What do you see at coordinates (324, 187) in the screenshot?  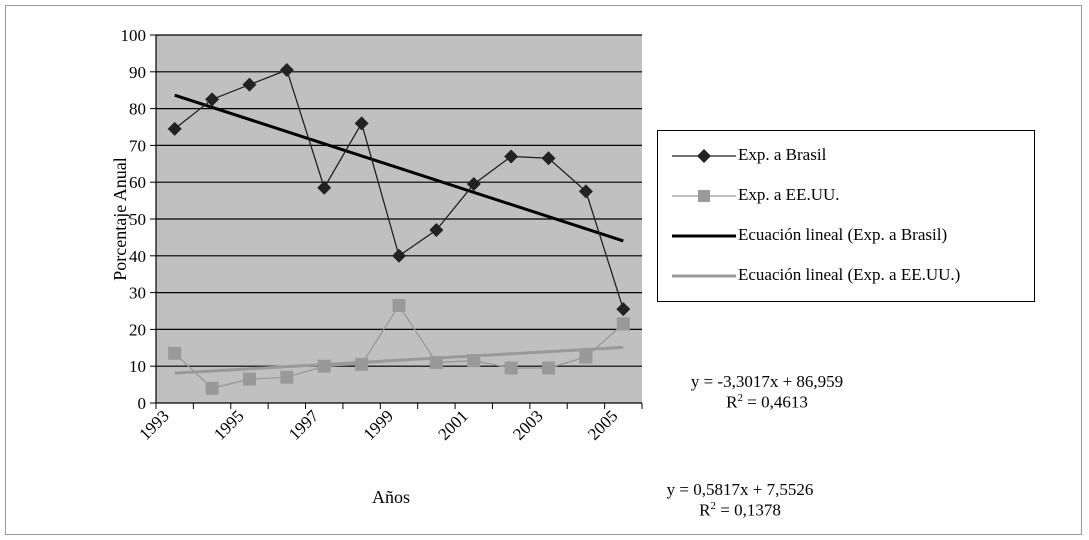 I see `point-brasil-1997` at bounding box center [324, 187].